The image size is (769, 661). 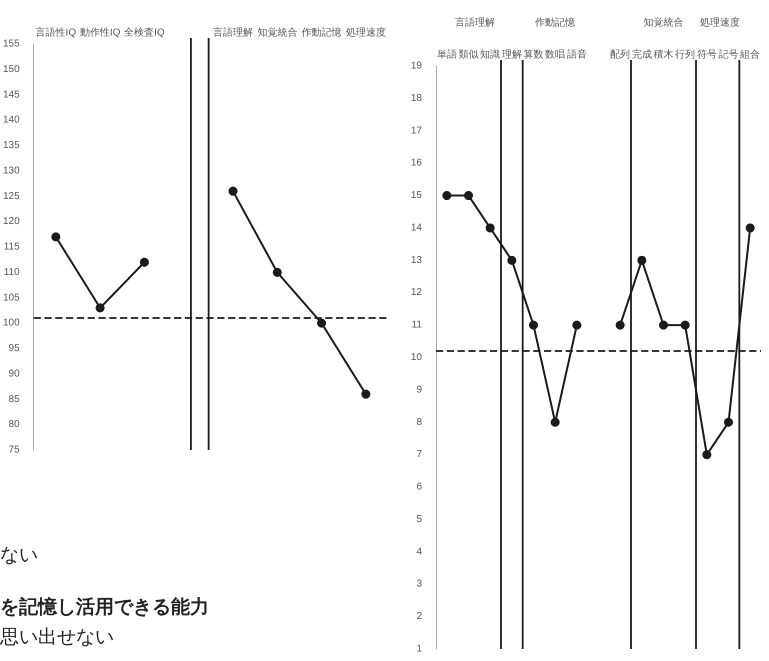 I want to click on y-tick-label: 9, so click(x=419, y=390).